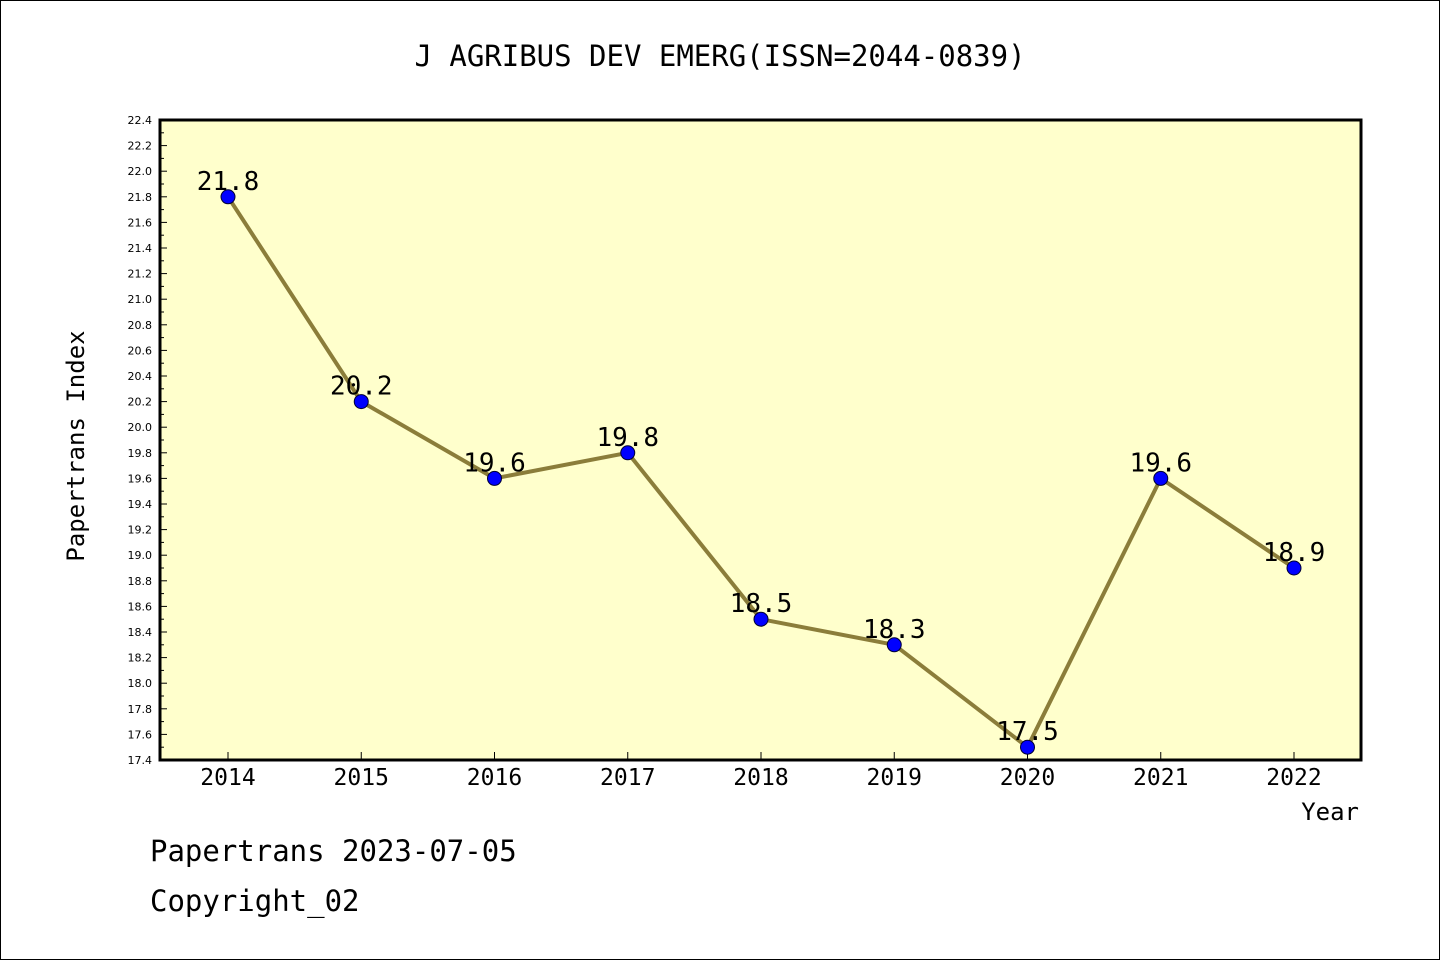 This screenshot has height=960, width=1440. What do you see at coordinates (627, 438) in the screenshot?
I see `data-label: 19.8` at bounding box center [627, 438].